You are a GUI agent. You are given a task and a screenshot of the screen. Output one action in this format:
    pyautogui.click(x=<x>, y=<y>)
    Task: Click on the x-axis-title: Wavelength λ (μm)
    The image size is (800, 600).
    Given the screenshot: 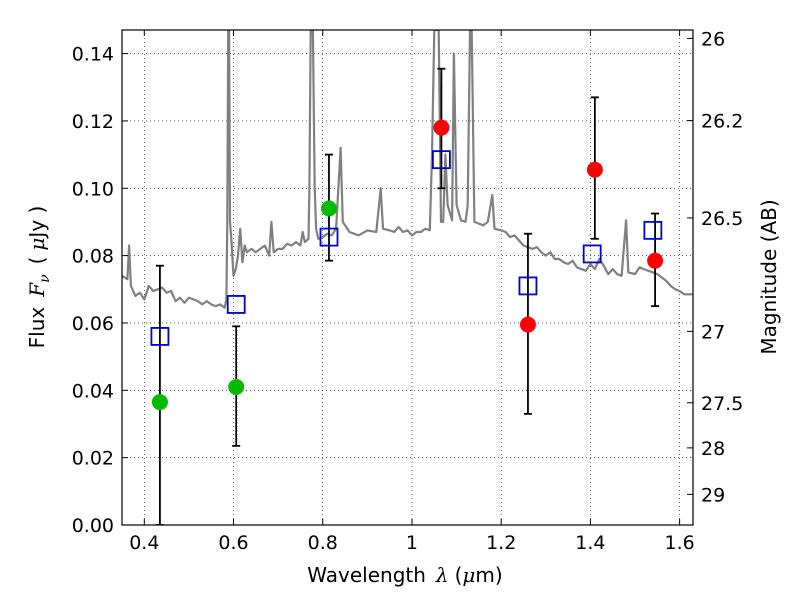 What is the action you would take?
    pyautogui.click(x=404, y=575)
    